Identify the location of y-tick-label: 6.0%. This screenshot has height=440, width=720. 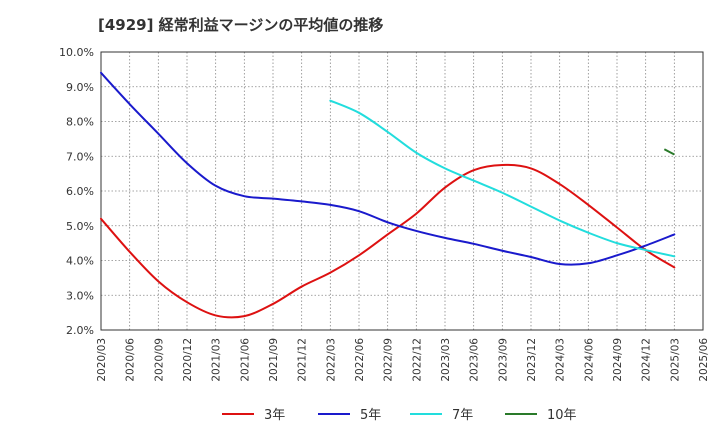
(80, 191).